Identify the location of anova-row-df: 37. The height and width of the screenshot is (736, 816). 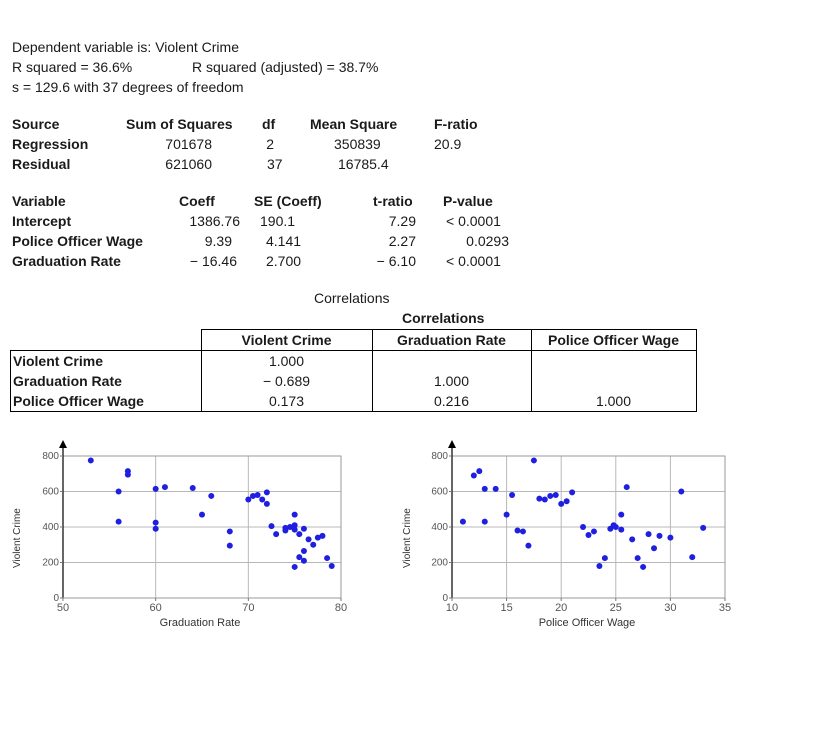
(275, 164).